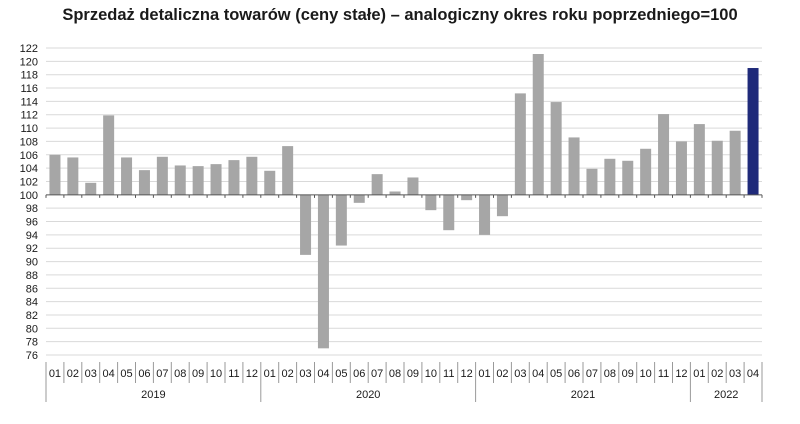 Image resolution: width=800 pixels, height=424 pixels. I want to click on y-tick-label: 92, so click(32, 249).